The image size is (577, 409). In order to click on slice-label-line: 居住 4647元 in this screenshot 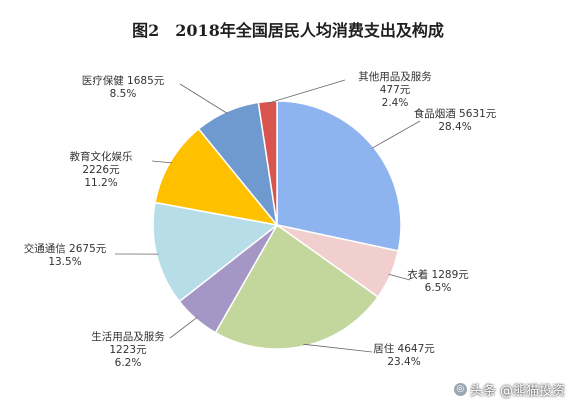, I will do `click(404, 348)`.